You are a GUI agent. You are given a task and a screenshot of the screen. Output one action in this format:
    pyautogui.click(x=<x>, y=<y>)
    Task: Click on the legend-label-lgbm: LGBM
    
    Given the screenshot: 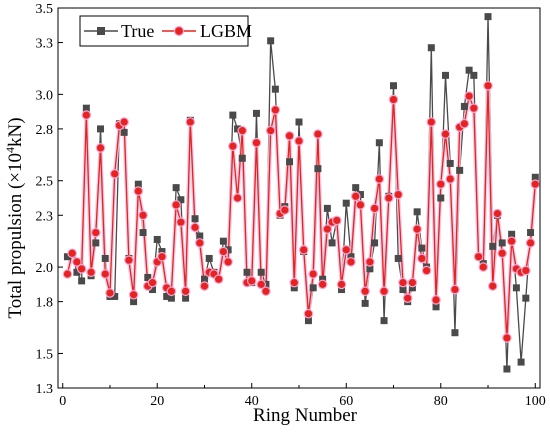 What is the action you would take?
    pyautogui.click(x=226, y=31)
    